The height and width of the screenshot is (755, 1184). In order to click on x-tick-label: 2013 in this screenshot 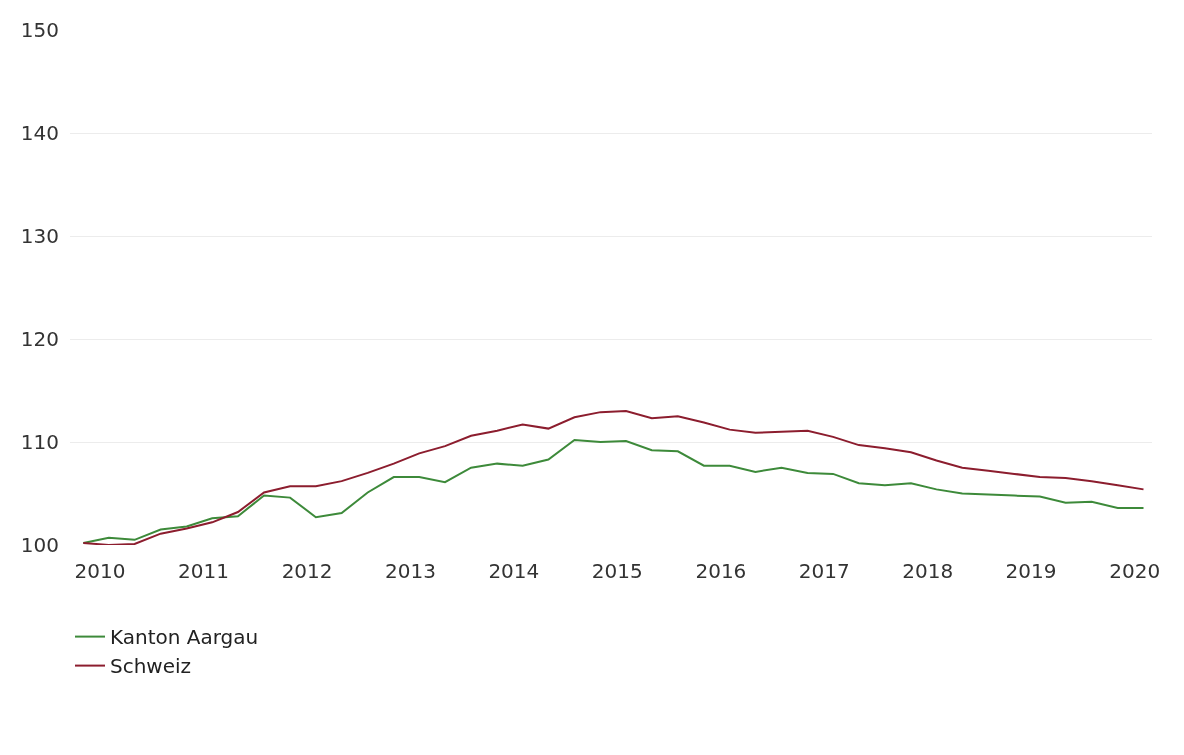, I will do `click(410, 571)`.